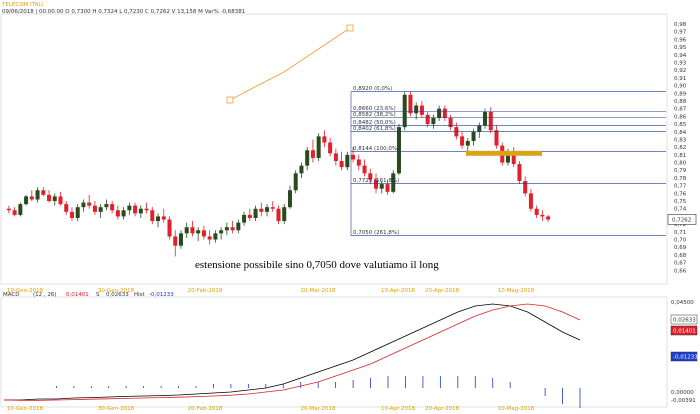 This screenshot has height=414, width=700. Describe the element at coordinates (398, 291) in the screenshot. I see `price-x-tick: 10-Apr-2018` at that location.